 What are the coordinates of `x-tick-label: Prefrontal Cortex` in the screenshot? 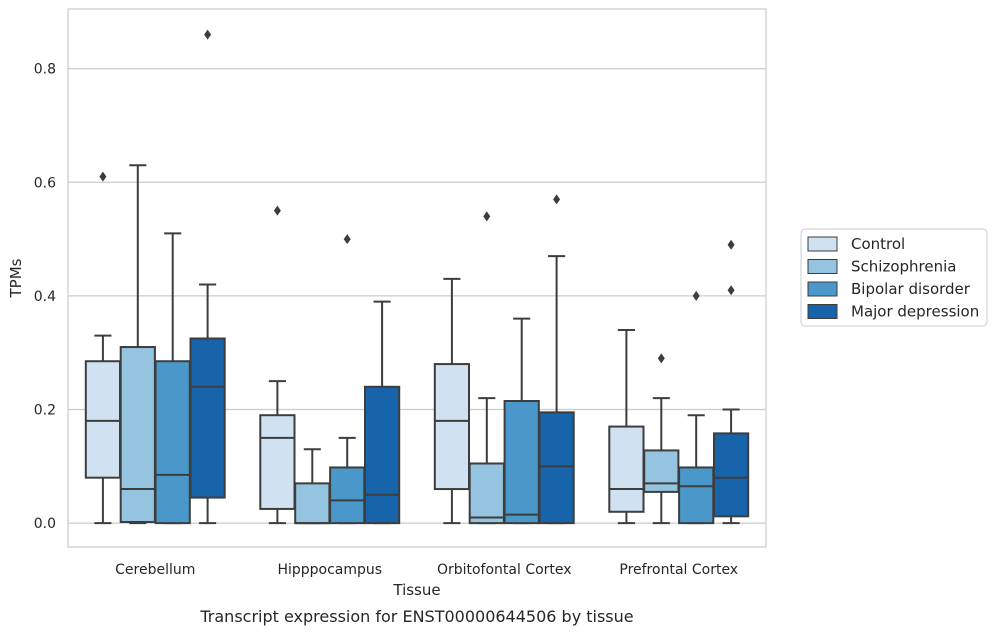 It's located at (678, 570).